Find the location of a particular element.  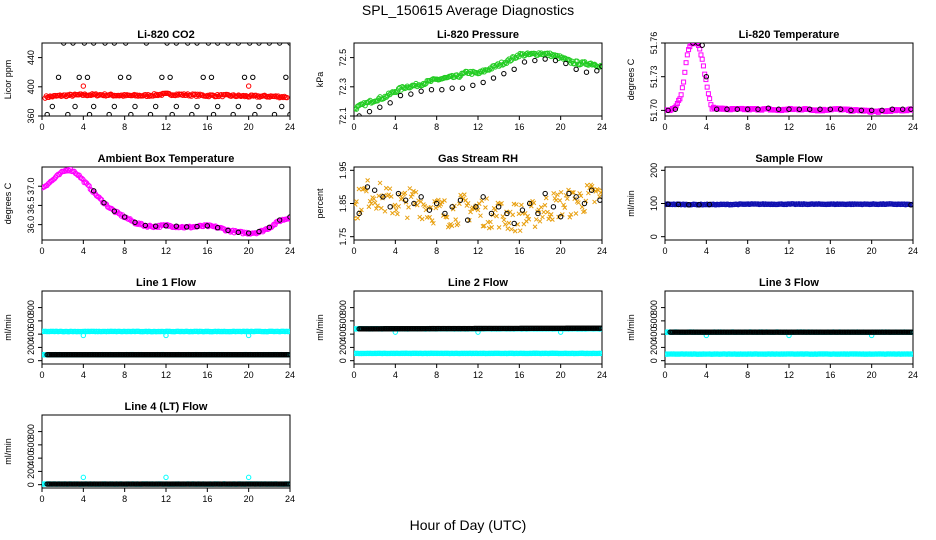

y-tick-label: 72.3 is located at coordinates (343, 87).